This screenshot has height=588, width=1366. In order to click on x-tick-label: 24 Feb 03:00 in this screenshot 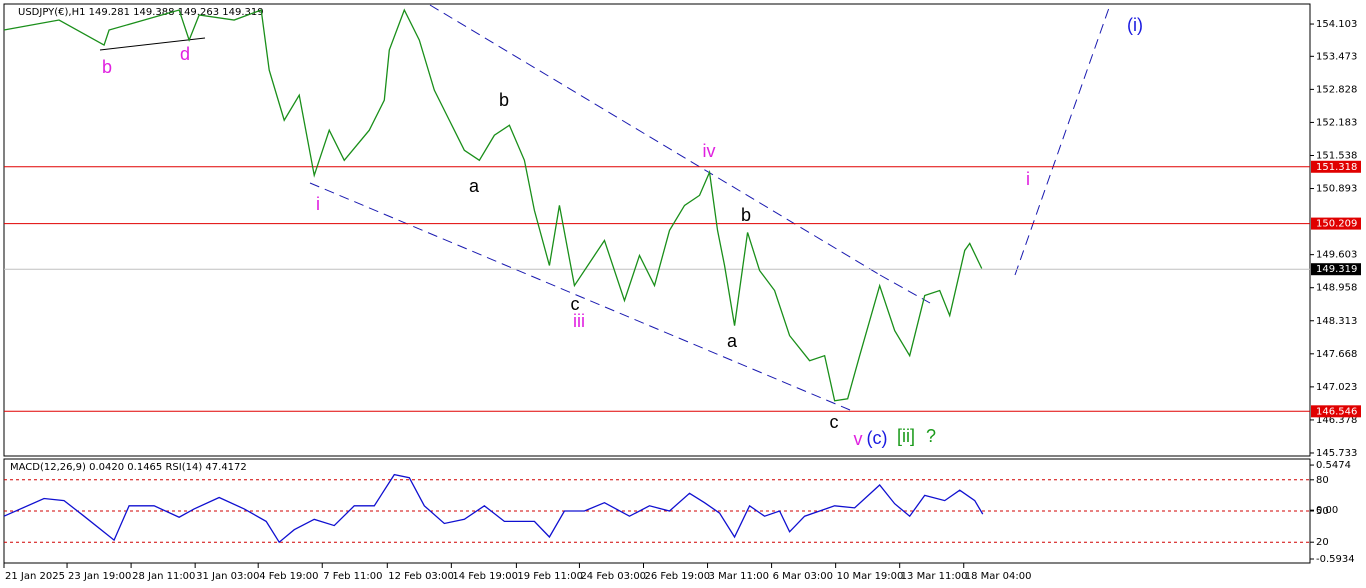, I will do `click(613, 576)`.